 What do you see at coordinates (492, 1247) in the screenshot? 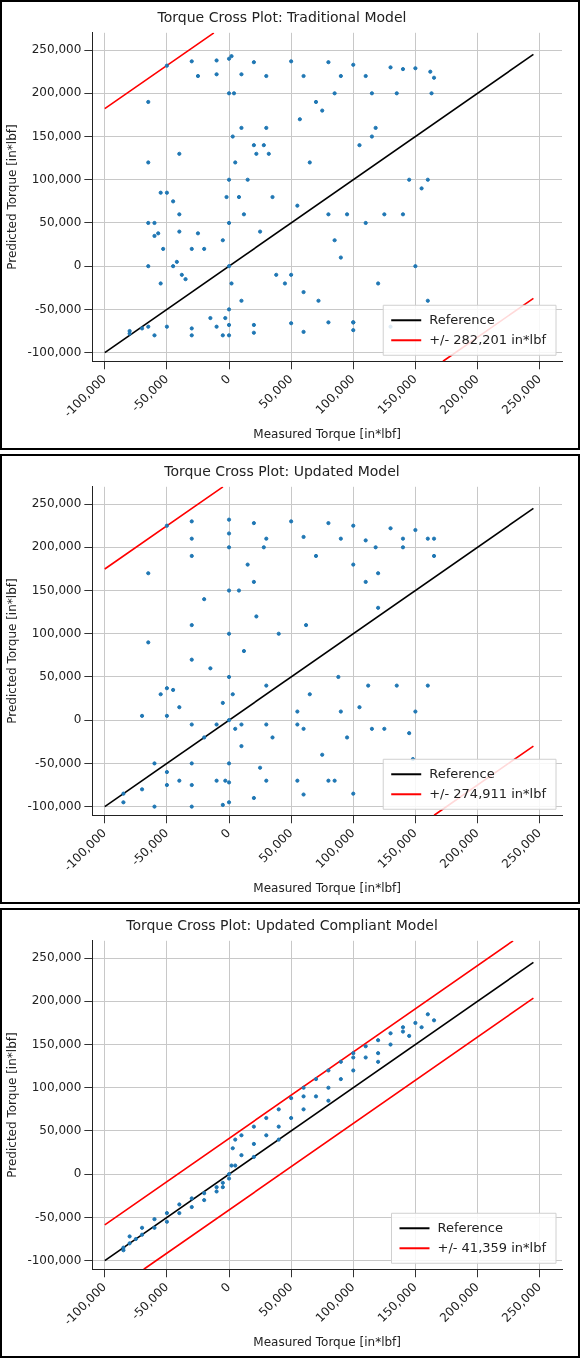
I see `legend-label: +/- 41,359 in*lbf` at bounding box center [492, 1247].